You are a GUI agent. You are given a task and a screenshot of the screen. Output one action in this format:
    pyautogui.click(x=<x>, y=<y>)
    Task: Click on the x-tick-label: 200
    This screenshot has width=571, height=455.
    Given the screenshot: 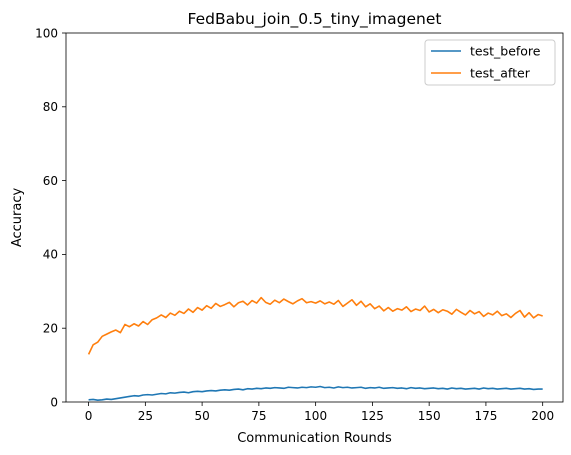 What is the action you would take?
    pyautogui.click(x=542, y=416)
    